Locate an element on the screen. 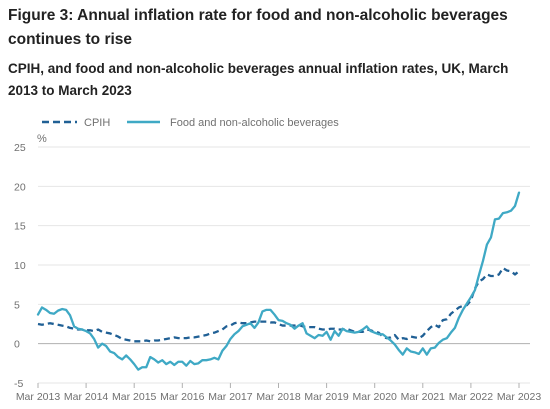  x-tick-label: Mar 2018 is located at coordinates (278, 397).